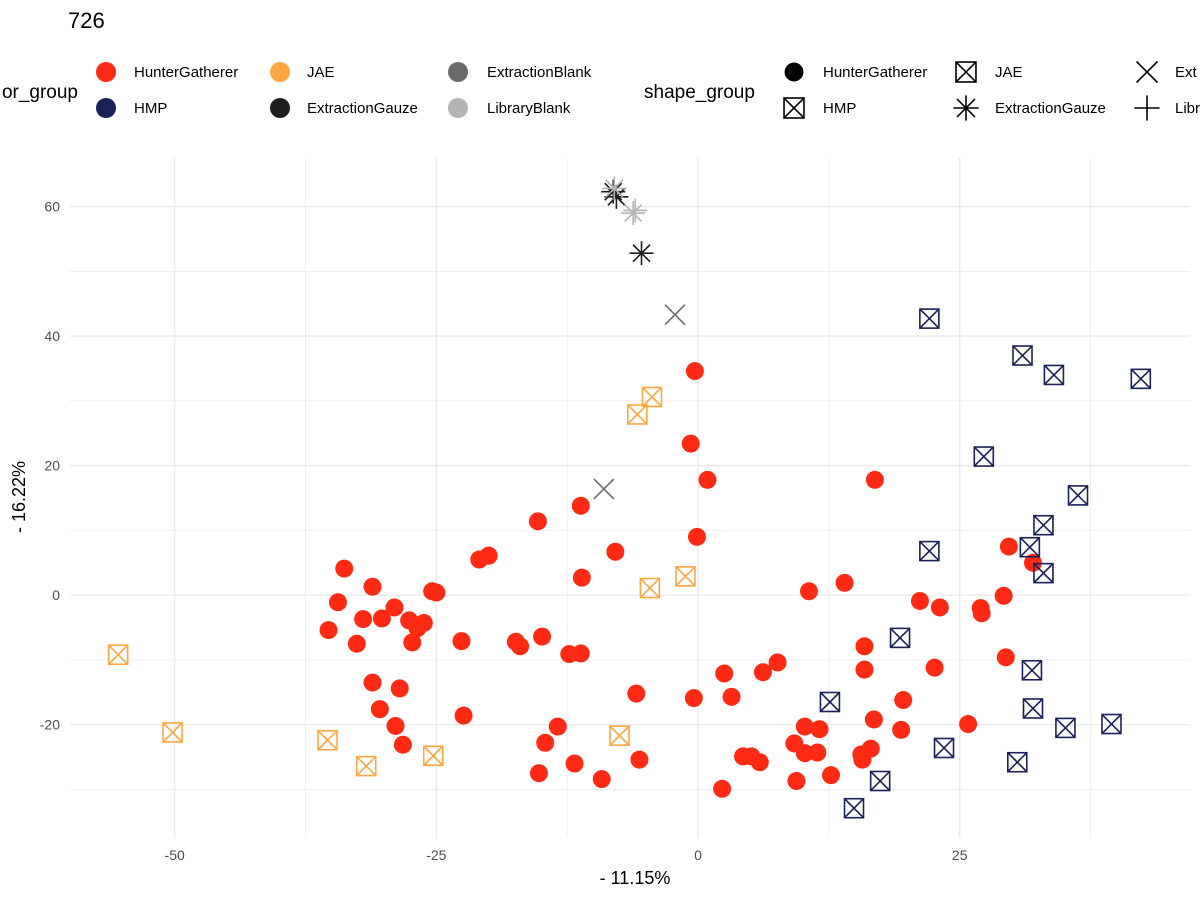 This screenshot has height=900, width=1200. What do you see at coordinates (635, 878) in the screenshot?
I see `x-axis-title: - 11.15%` at bounding box center [635, 878].